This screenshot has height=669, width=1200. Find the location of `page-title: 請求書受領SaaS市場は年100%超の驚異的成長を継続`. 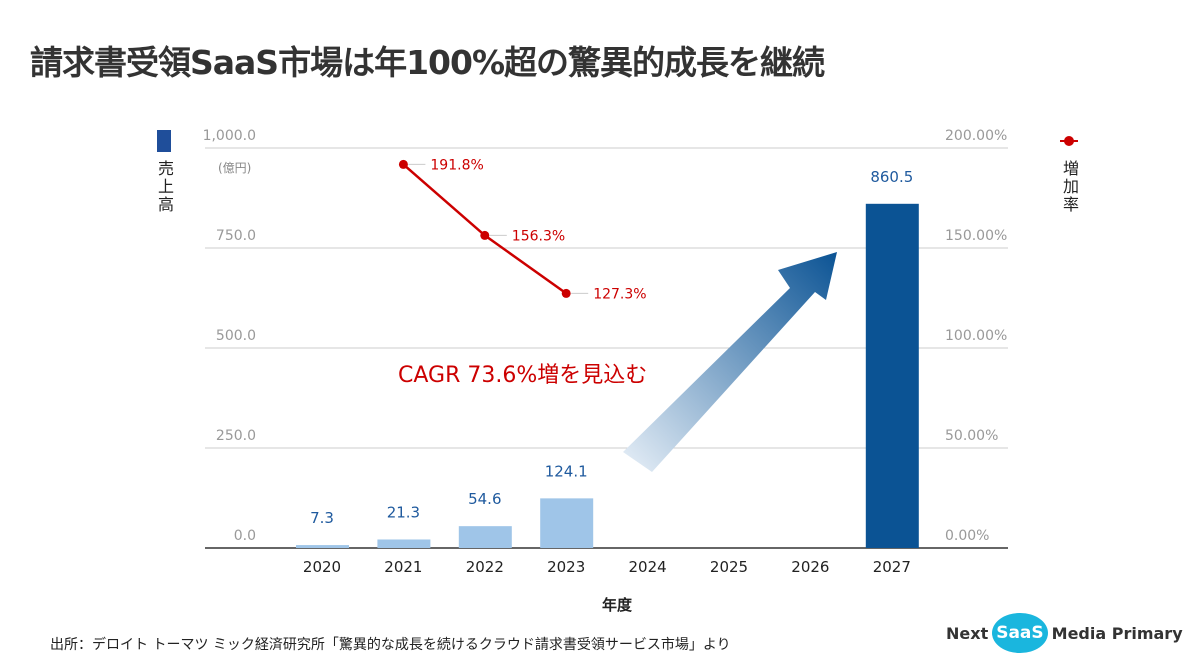

page-title: 請求書受領SaaS市場は年100%超の驚異的成長を継続 is located at coordinates (427, 62).